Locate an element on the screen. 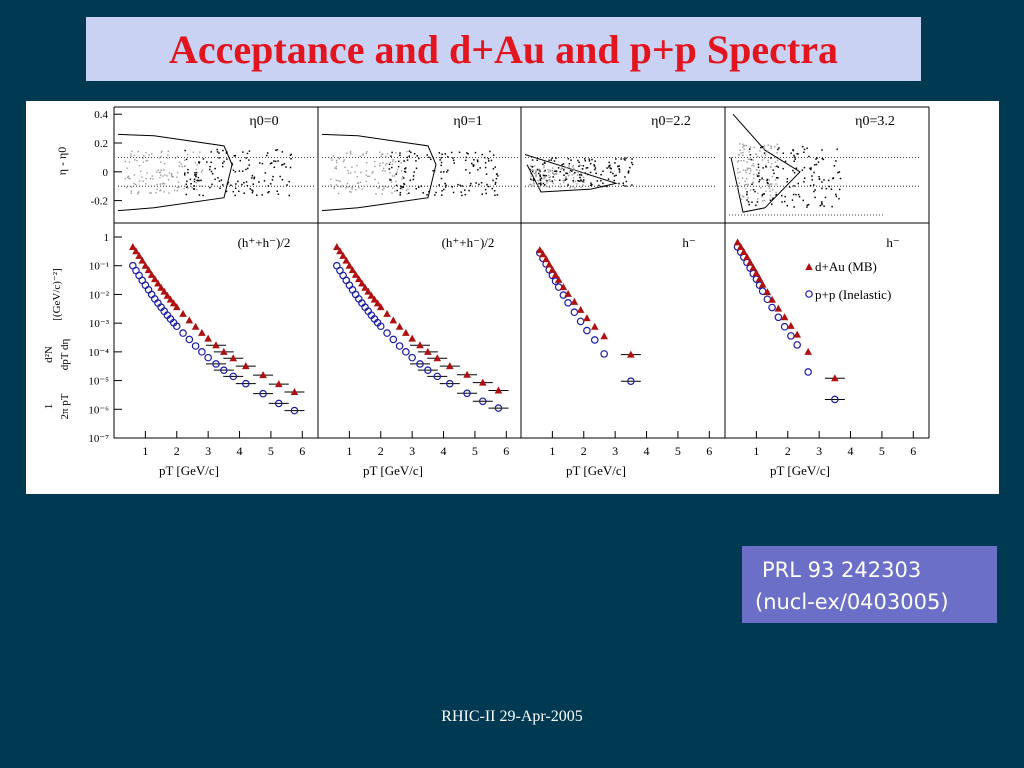 The height and width of the screenshot is (768, 1024). xtick-label: 4 is located at coordinates (240, 451).